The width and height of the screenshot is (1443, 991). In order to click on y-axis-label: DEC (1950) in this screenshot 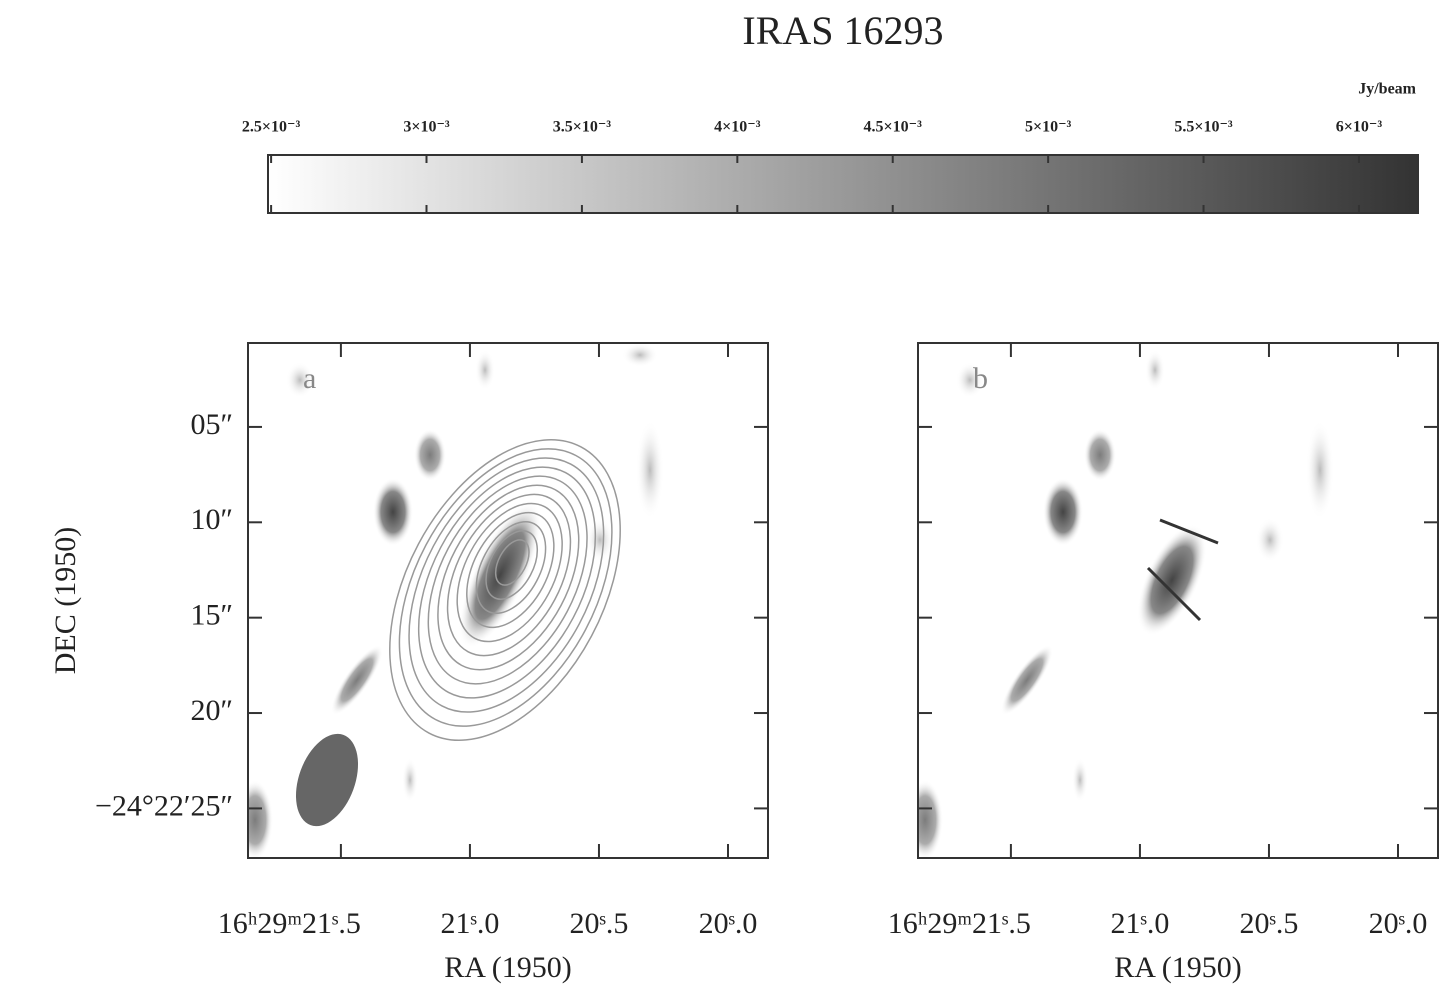, I will do `click(65, 600)`.